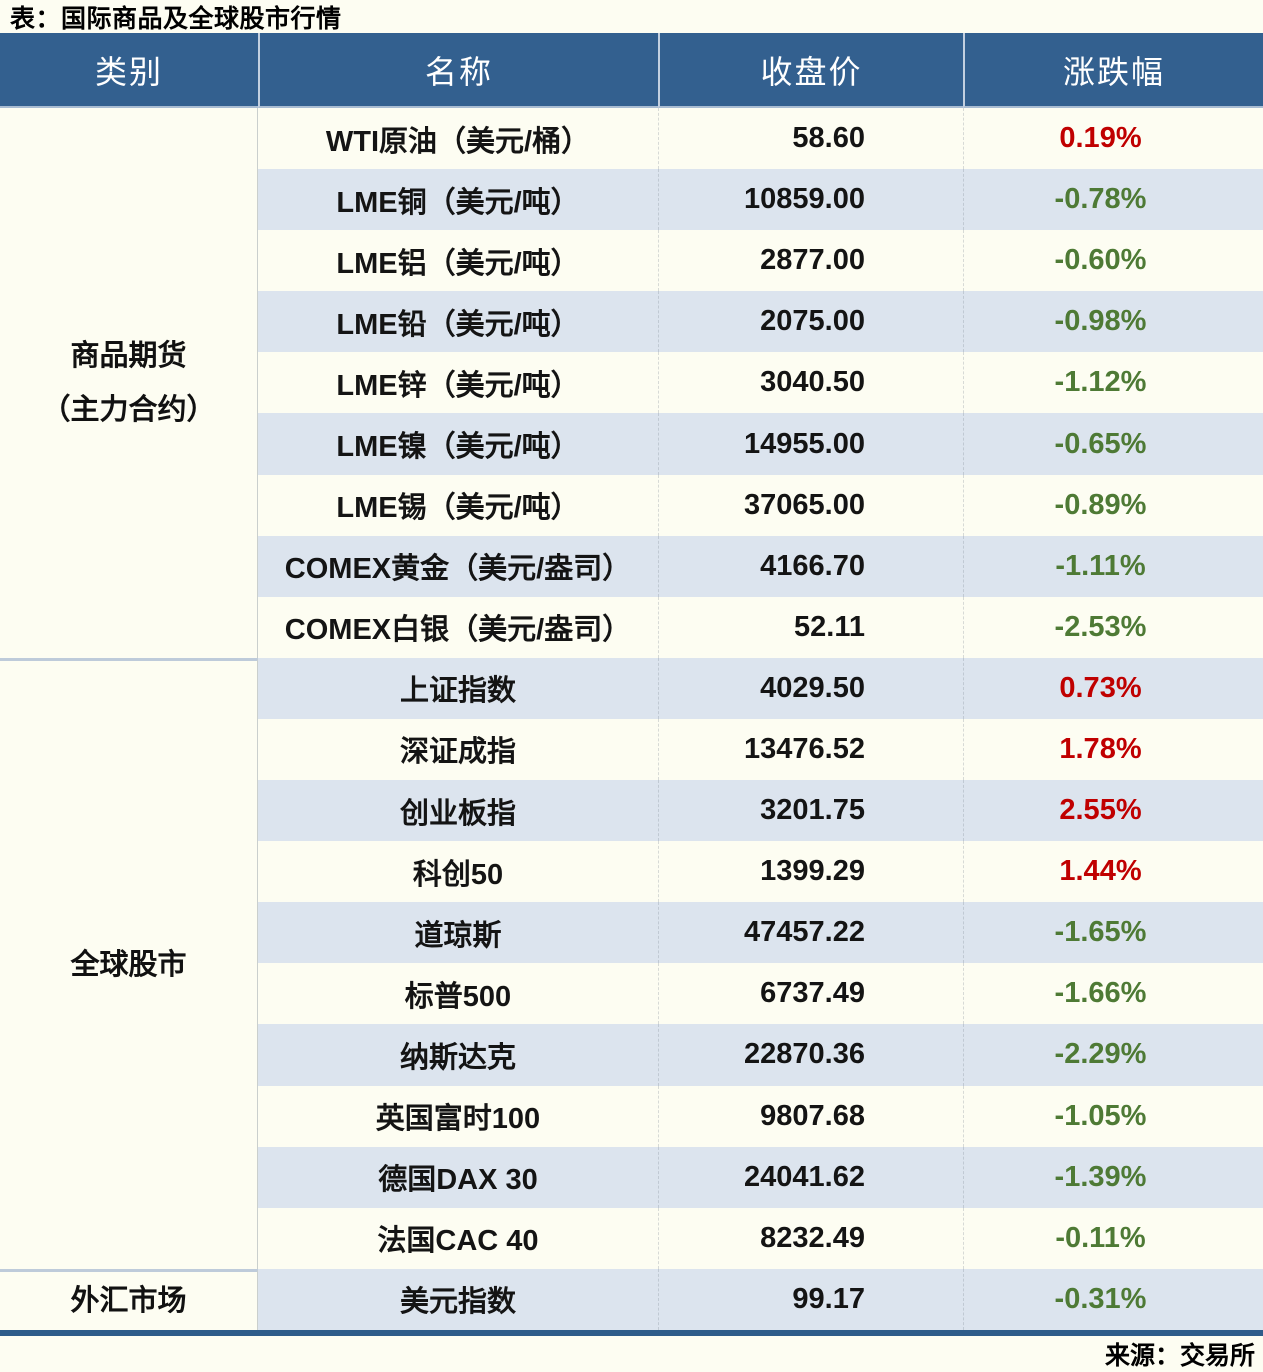  What do you see at coordinates (810, 994) in the screenshot?
I see `row-close-price: 6737.49` at bounding box center [810, 994].